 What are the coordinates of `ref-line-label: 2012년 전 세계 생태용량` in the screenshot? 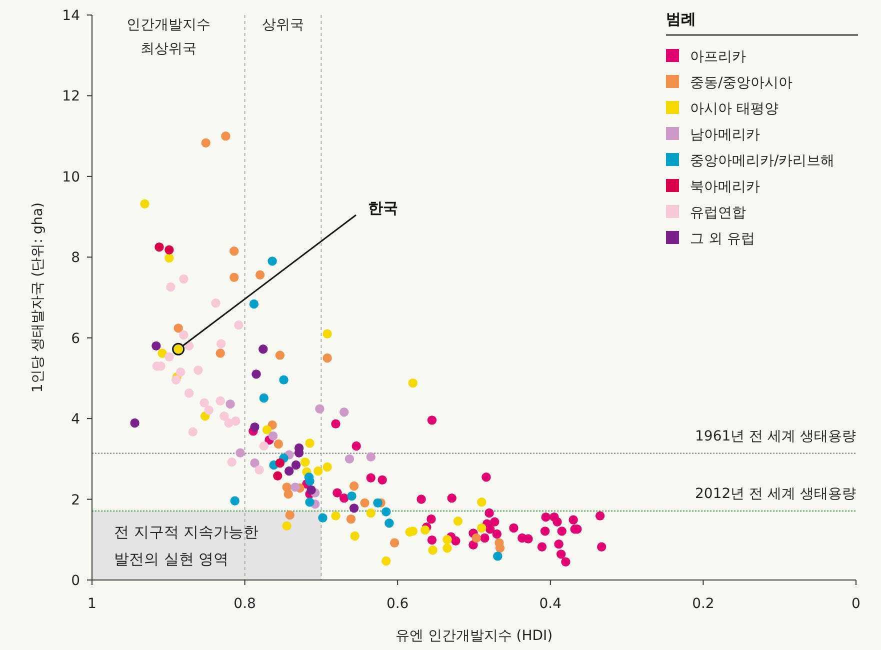 It's located at (775, 494).